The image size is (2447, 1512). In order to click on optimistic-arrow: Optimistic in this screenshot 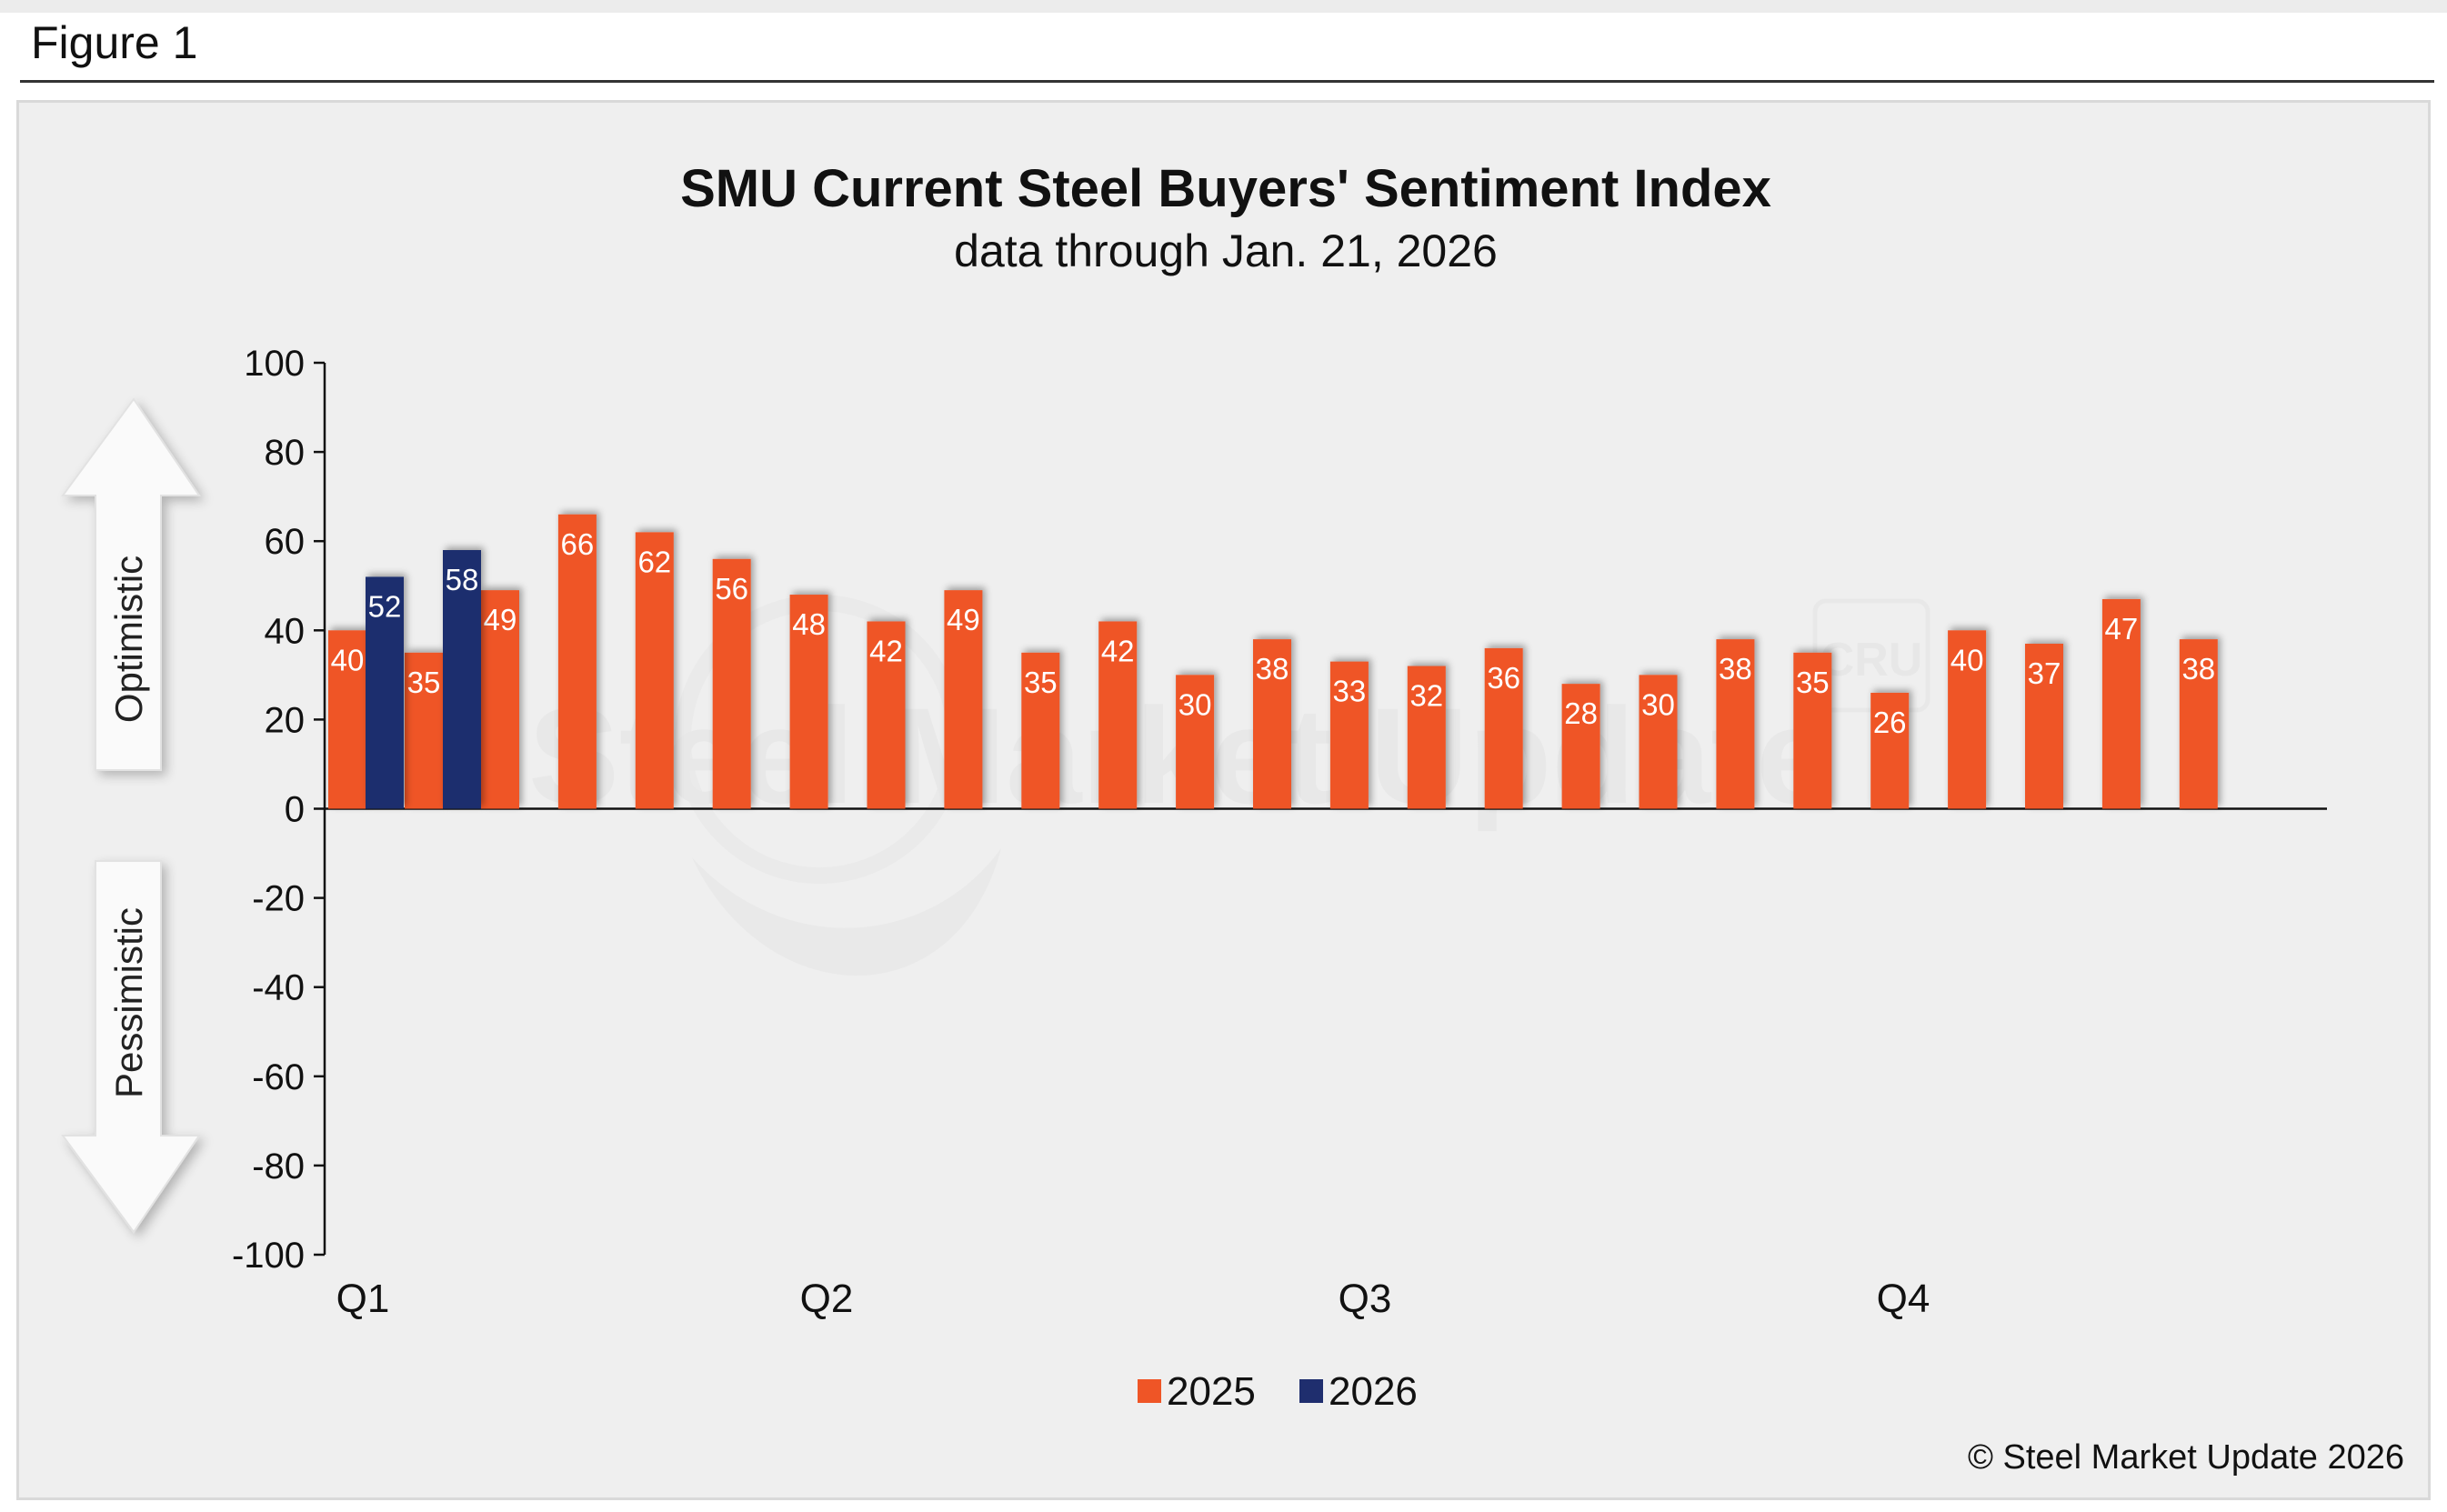, I will do `click(131, 584)`.